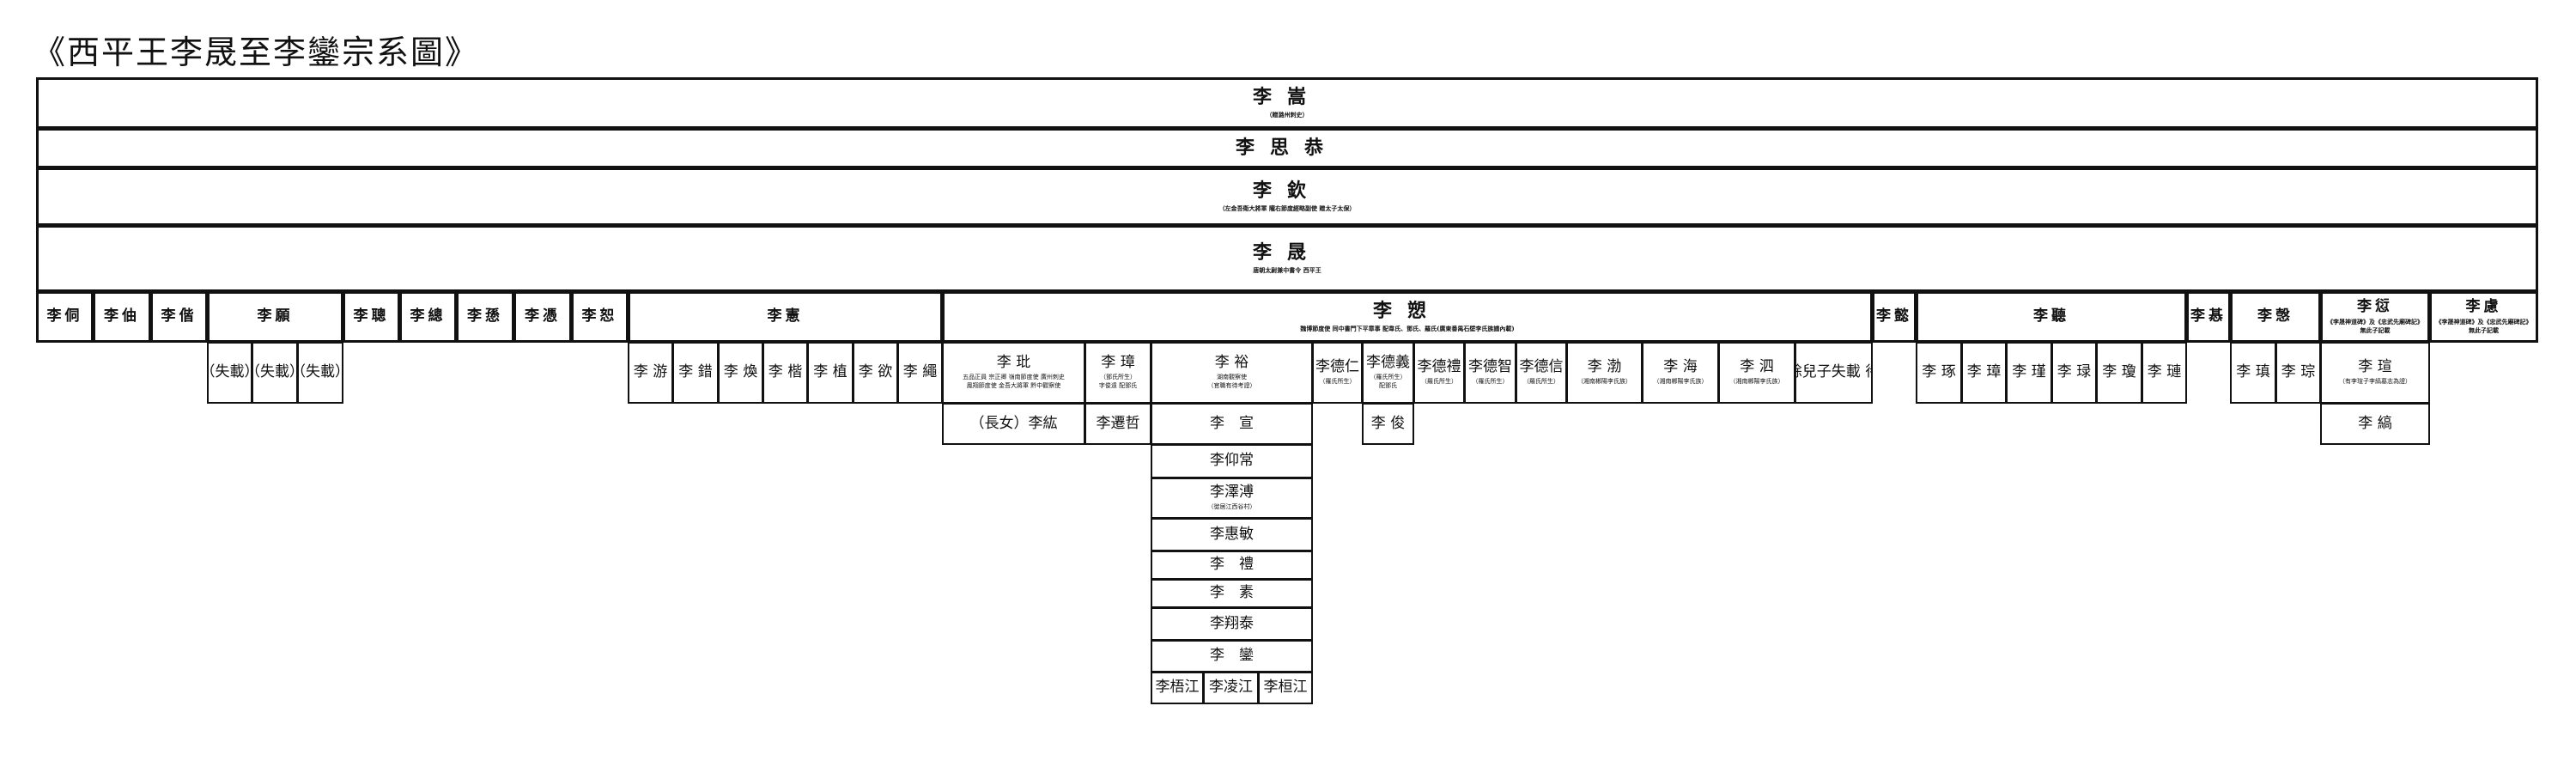  Describe the element at coordinates (1232, 566) in the screenshot. I see `person-box-l-li: 李 禮` at that location.